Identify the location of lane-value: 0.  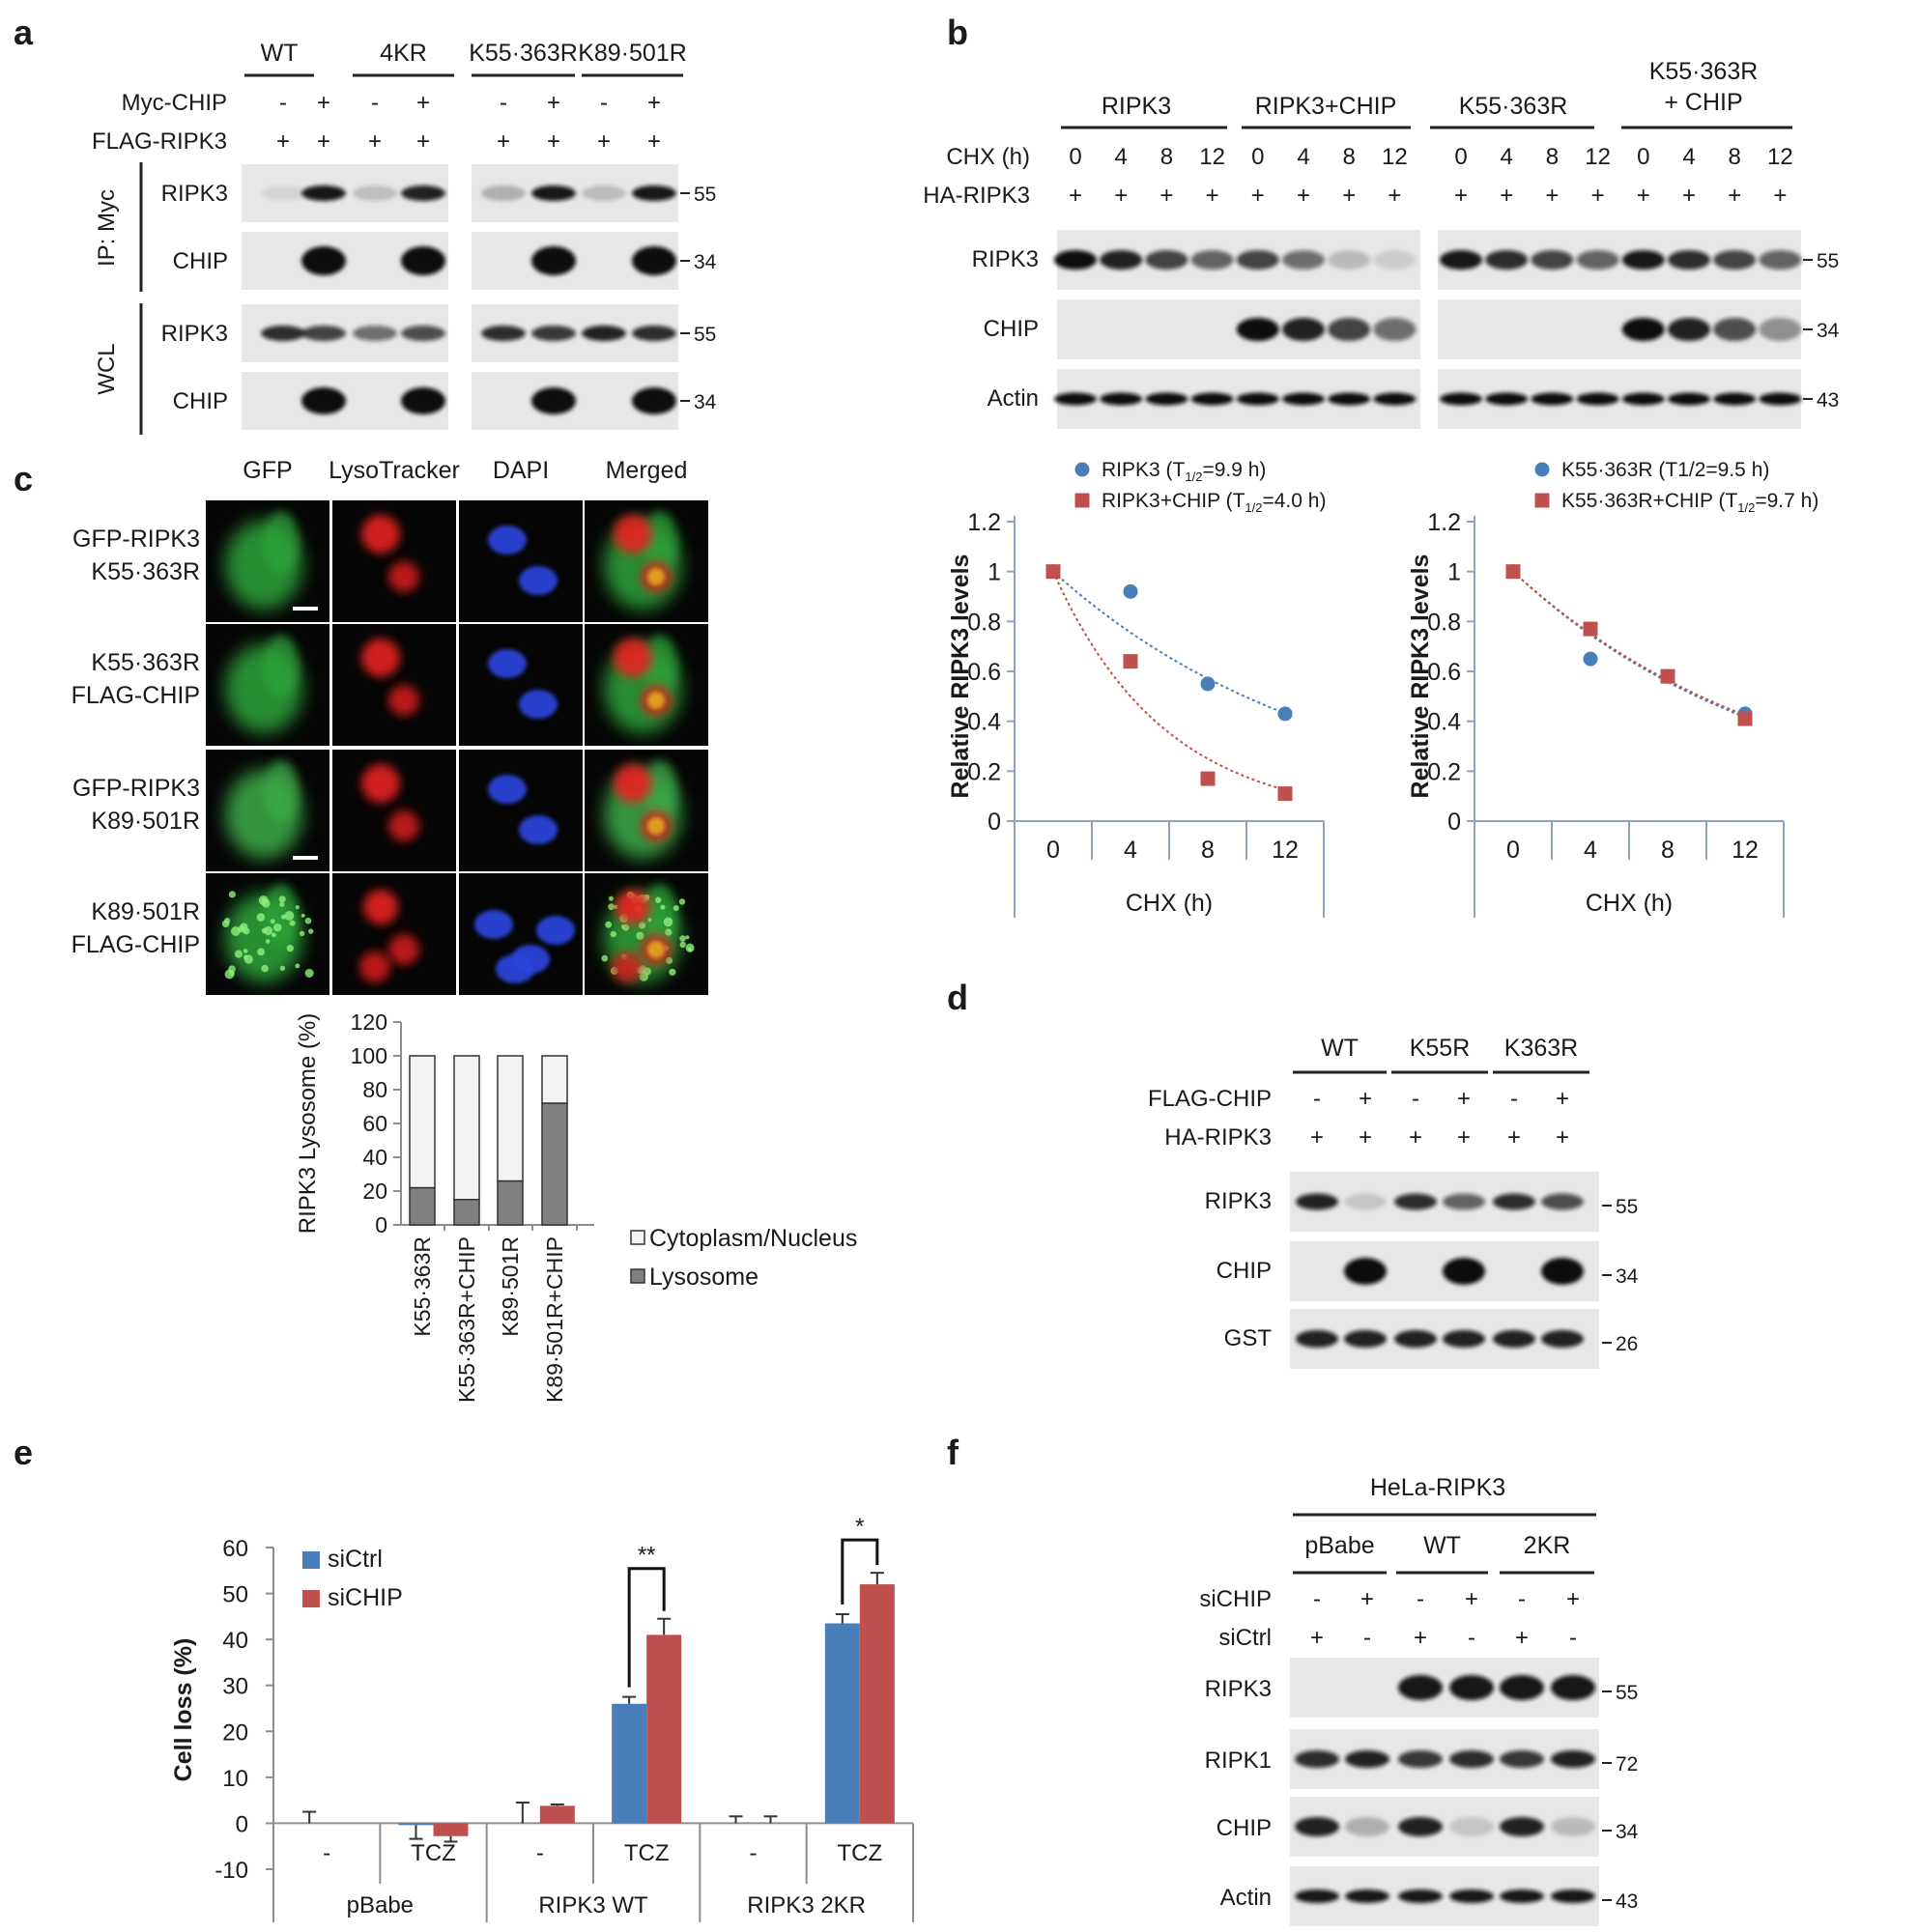
(1643, 157).